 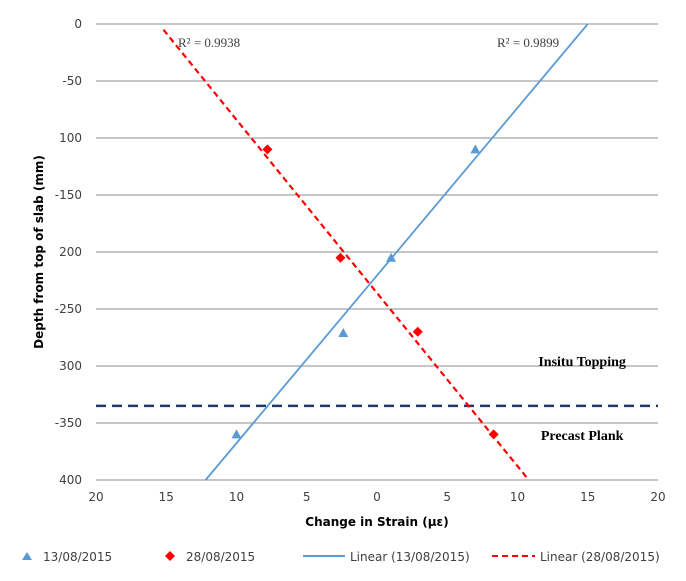 I want to click on y-tick-label: 0, so click(x=78, y=24).